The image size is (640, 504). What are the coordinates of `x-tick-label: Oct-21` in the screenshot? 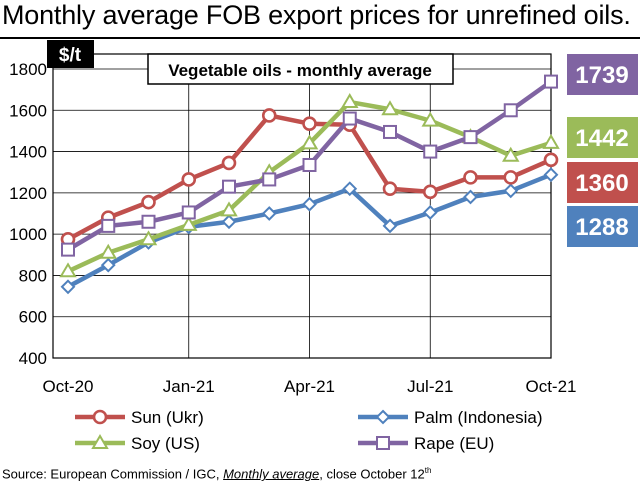 It's located at (550, 386).